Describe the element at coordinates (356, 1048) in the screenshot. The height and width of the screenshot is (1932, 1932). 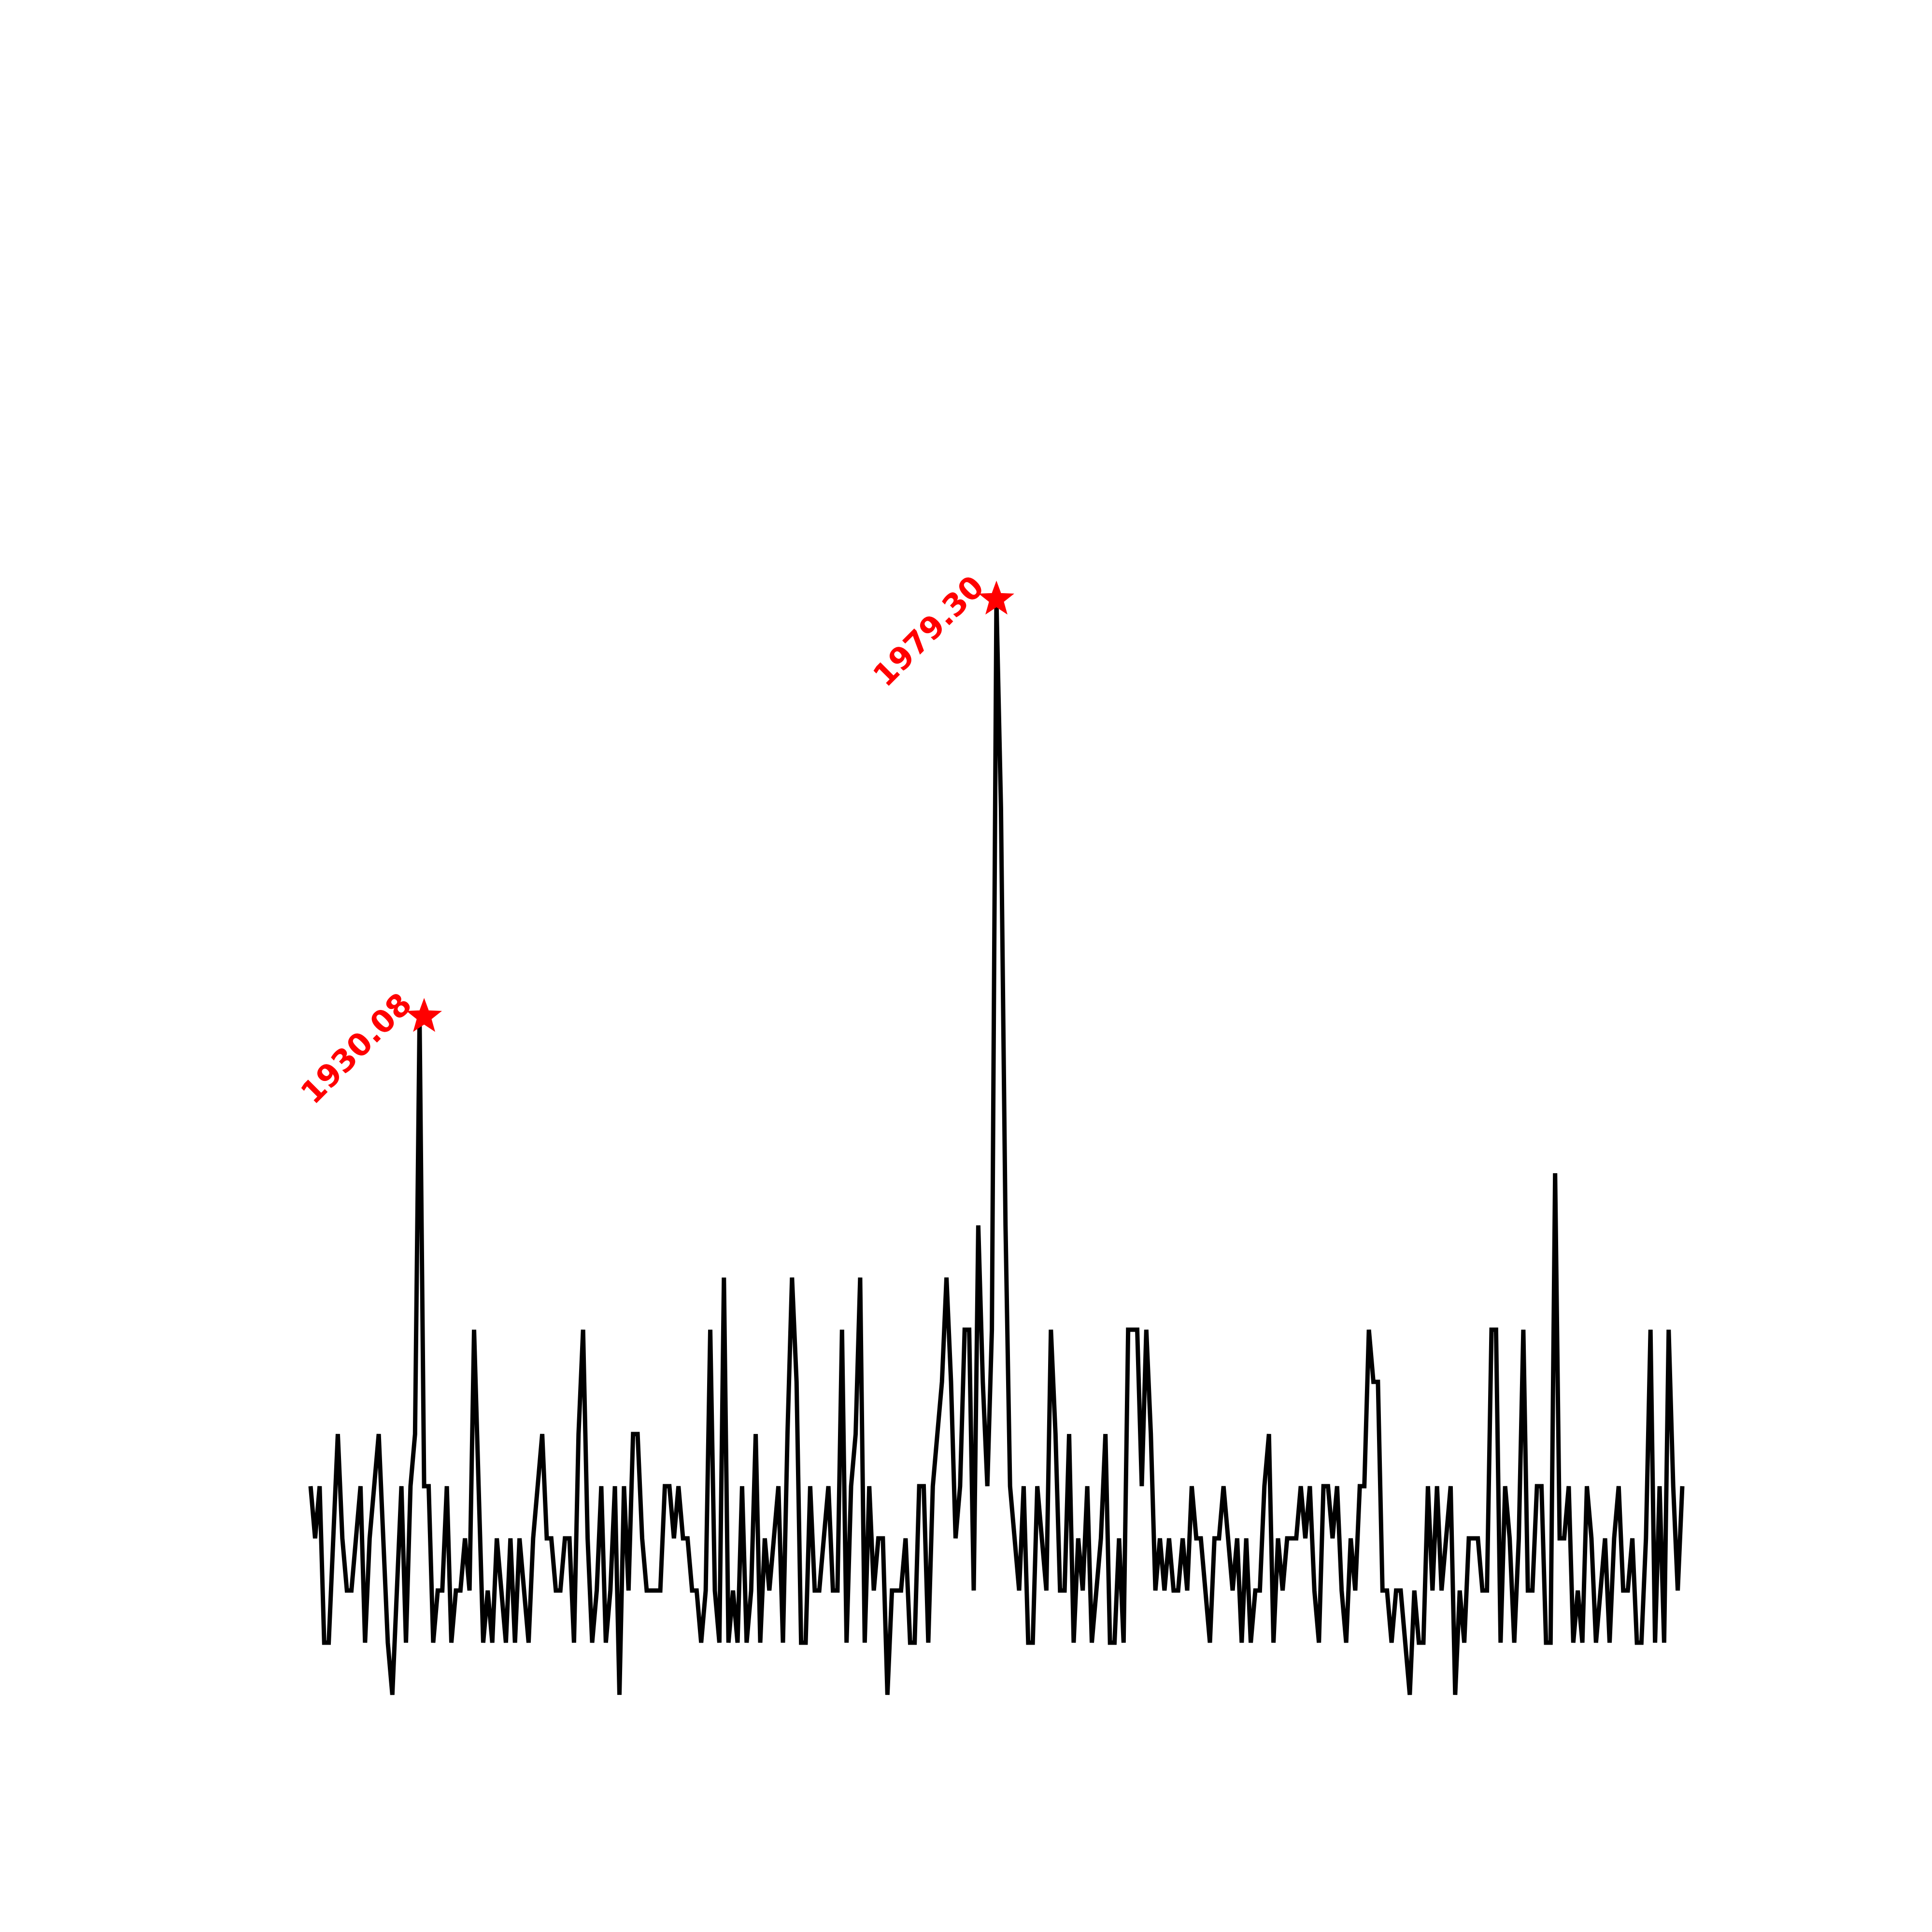
I see `peak-label: 1930.08` at that location.